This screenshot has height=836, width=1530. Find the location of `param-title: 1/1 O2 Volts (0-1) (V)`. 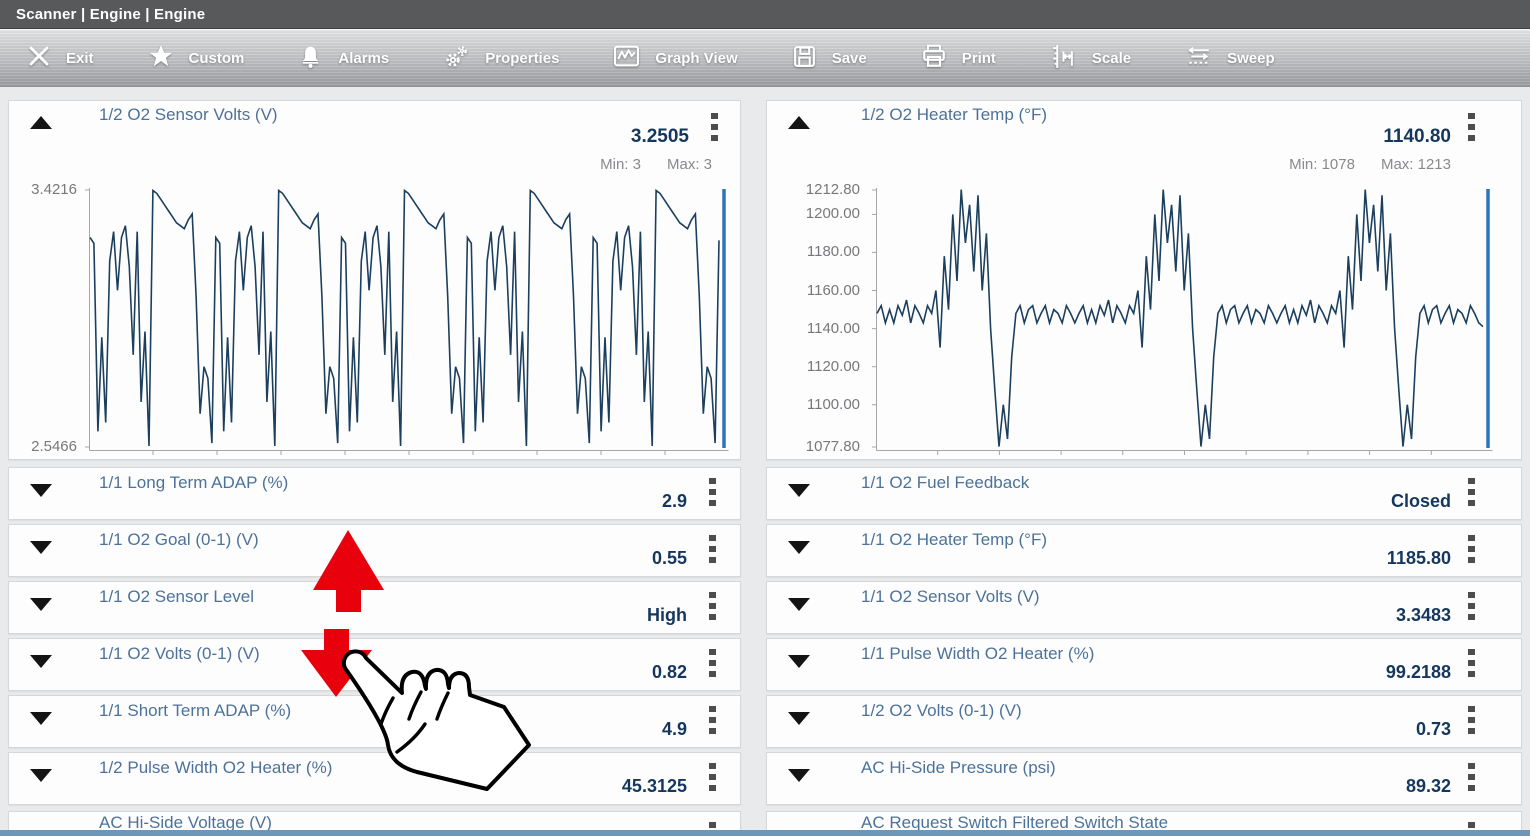

param-title: 1/1 O2 Volts (0-1) (V) is located at coordinates (179, 653).